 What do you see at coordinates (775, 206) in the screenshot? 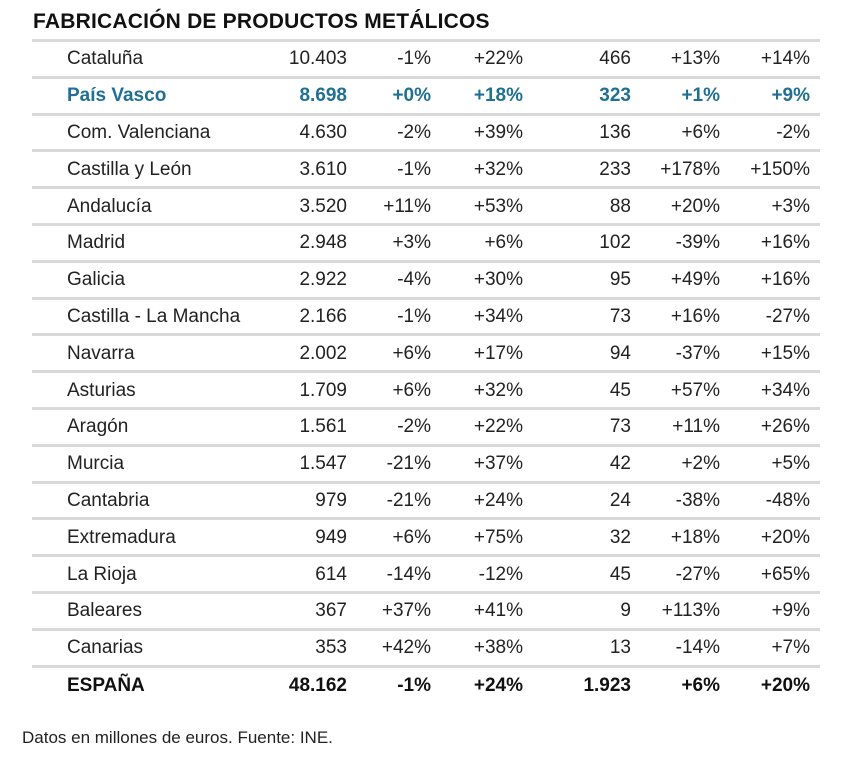
I see `change-cell: +3%` at bounding box center [775, 206].